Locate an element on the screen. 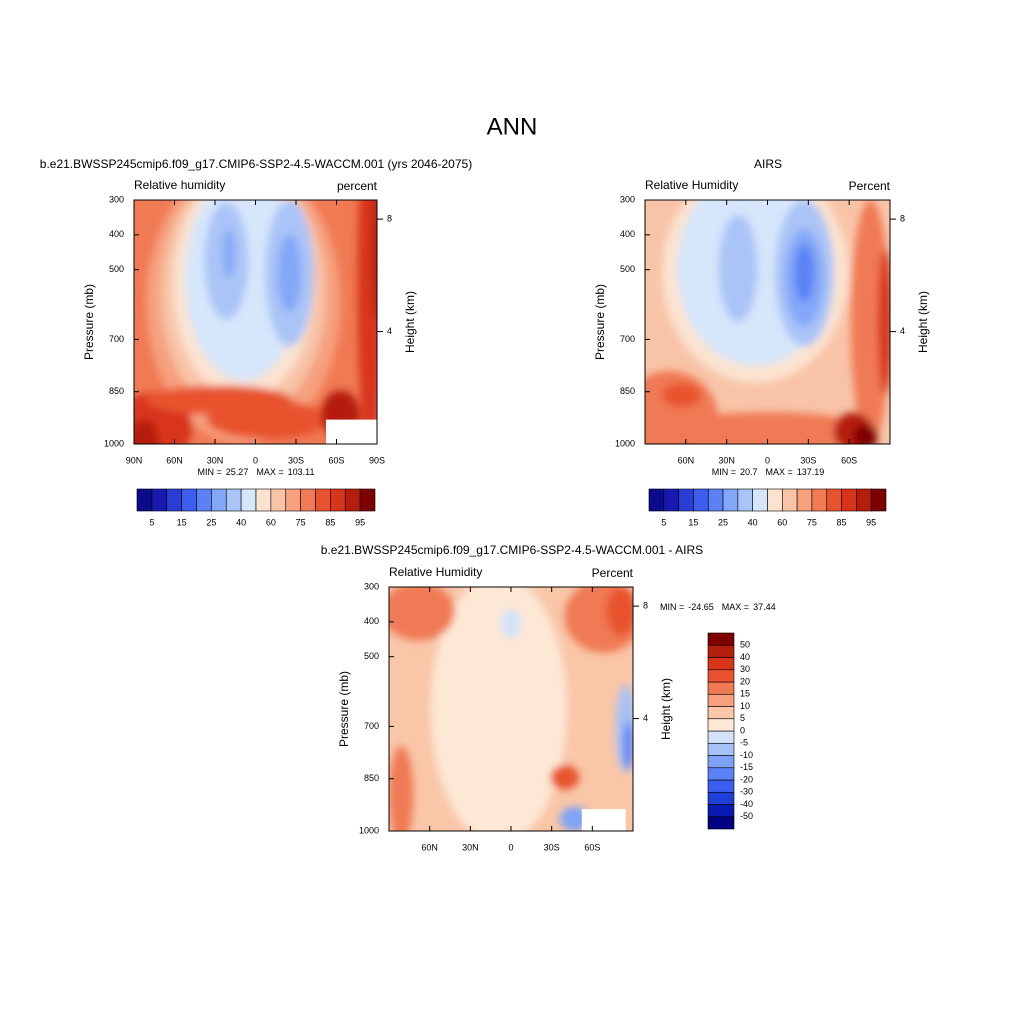 This screenshot has width=1024, height=1024. colorbar-label: -5 is located at coordinates (744, 743).